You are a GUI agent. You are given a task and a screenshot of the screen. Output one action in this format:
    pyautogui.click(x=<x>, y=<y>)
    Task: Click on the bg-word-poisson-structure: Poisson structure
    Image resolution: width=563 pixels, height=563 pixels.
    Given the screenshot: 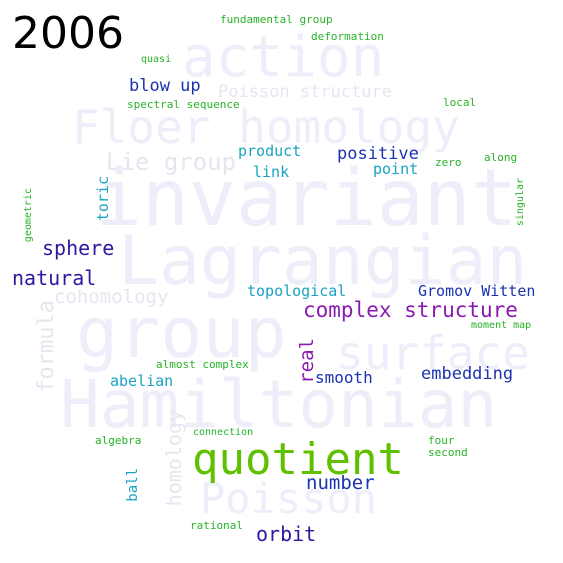 What is the action you would take?
    pyautogui.click(x=305, y=92)
    